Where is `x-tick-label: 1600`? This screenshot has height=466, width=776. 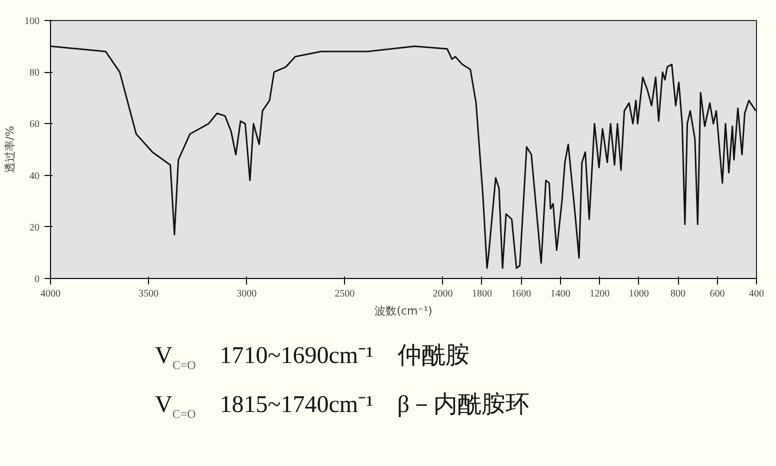 x-tick-label: 1600 is located at coordinates (521, 294).